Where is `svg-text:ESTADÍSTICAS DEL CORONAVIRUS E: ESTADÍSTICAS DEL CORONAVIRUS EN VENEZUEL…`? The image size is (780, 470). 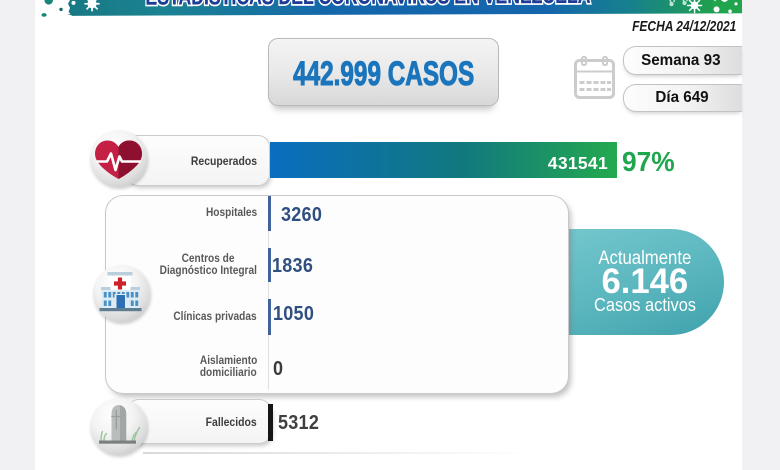
svg-text:ESTADÍSTICAS DEL CORONAVIRUS E: ESTADÍSTICAS DEL CORONAVIRUS EN VENEZUEL… is located at coordinates (367, 5).